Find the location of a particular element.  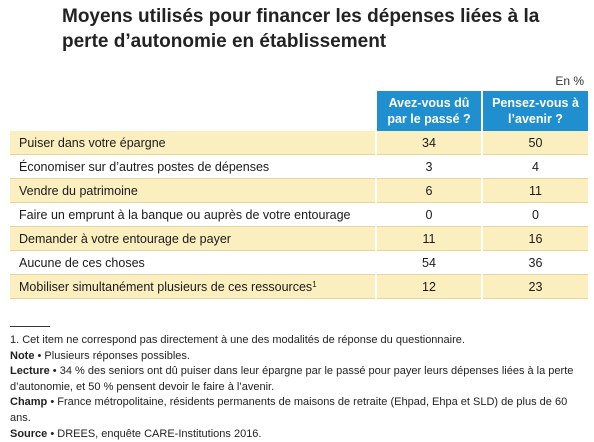

value-future: 4 is located at coordinates (534, 166).